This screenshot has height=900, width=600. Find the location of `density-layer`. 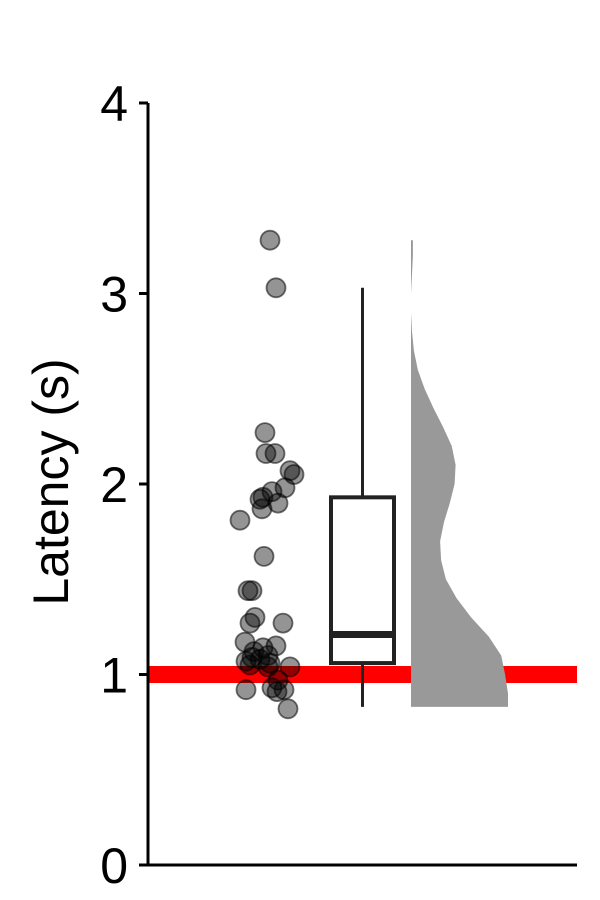

density-layer is located at coordinates (459, 473).